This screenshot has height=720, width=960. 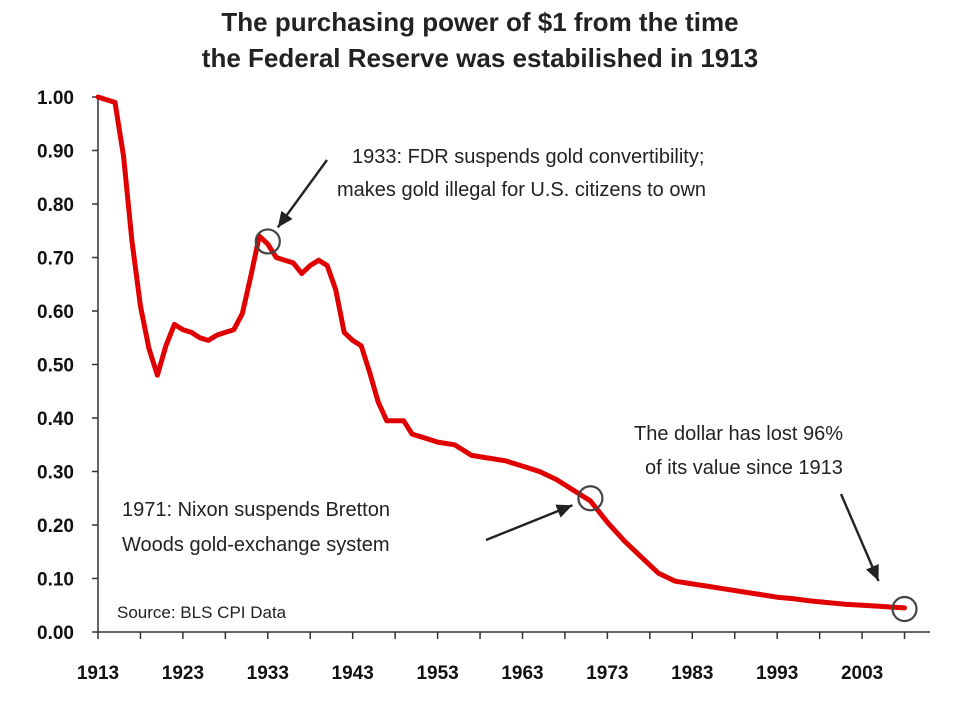 I want to click on x-tick-label: 1993, so click(x=777, y=673).